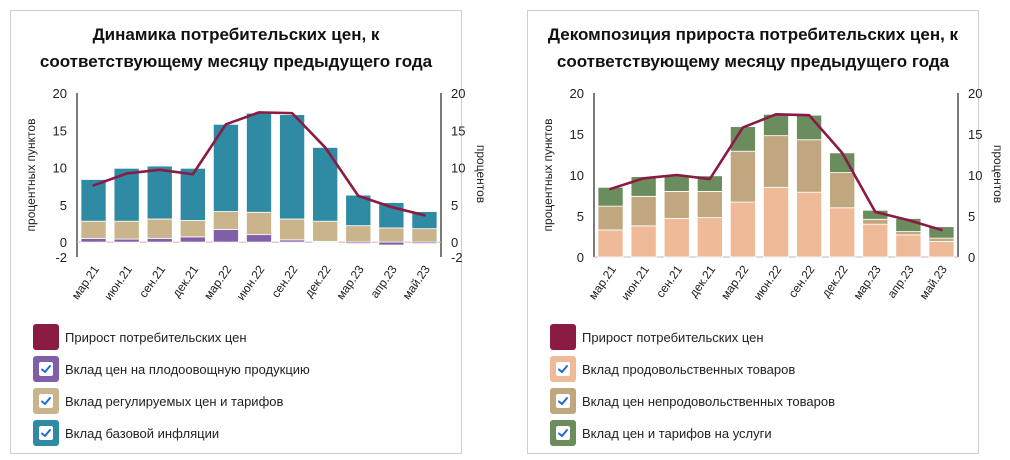 The image size is (1010, 460). I want to click on legend-label: Вклад базовой инфляции, so click(142, 433).